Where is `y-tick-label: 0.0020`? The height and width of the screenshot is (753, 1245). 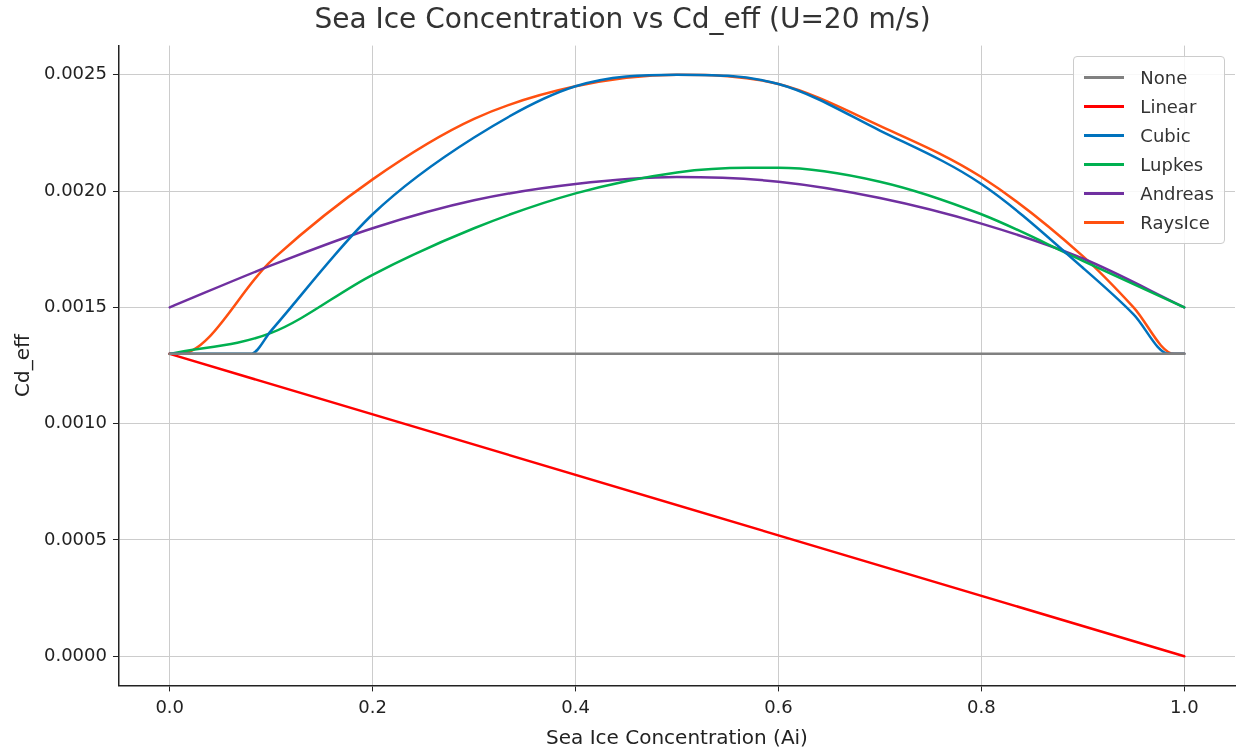
y-tick-label: 0.0020 is located at coordinates (75, 189).